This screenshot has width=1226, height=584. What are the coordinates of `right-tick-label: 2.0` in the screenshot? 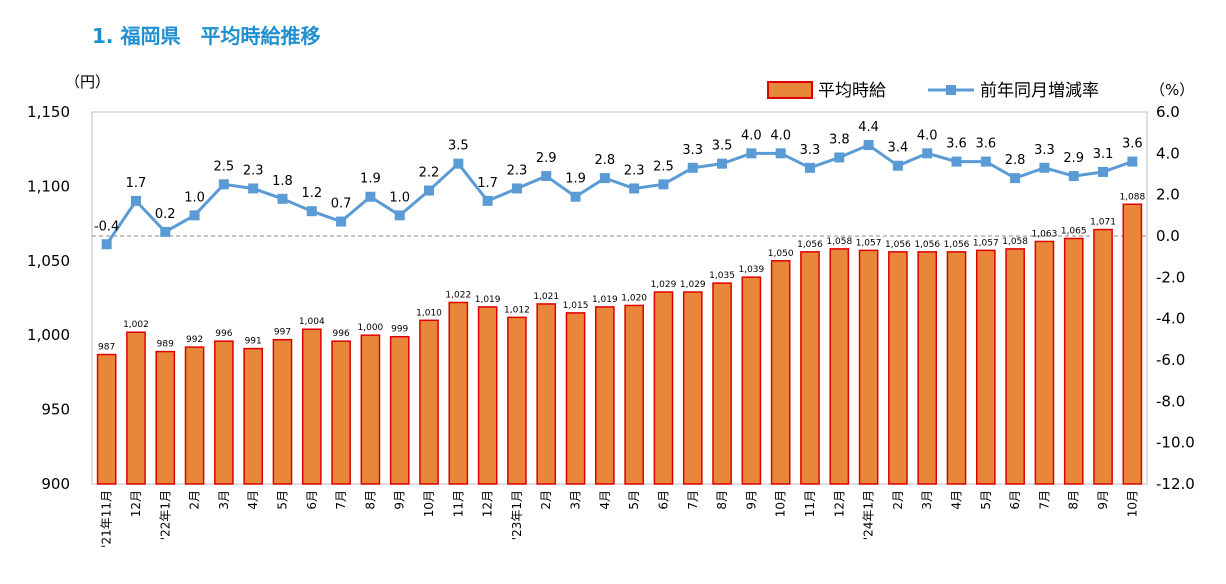 It's located at (1168, 195).